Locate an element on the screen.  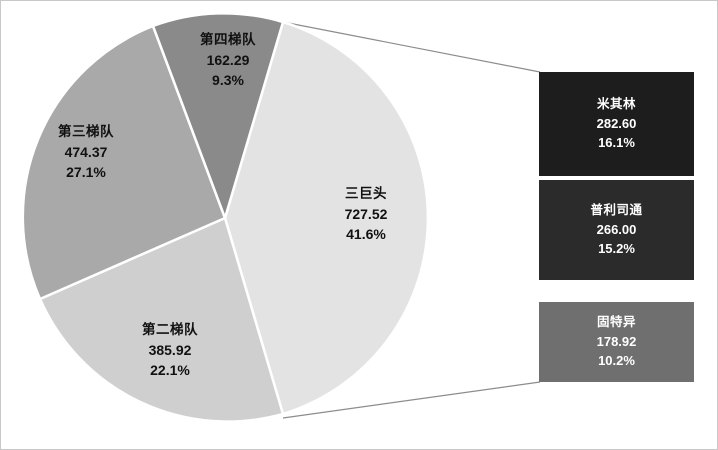
bar-segment-michelin-name: 米其林 is located at coordinates (616, 104).